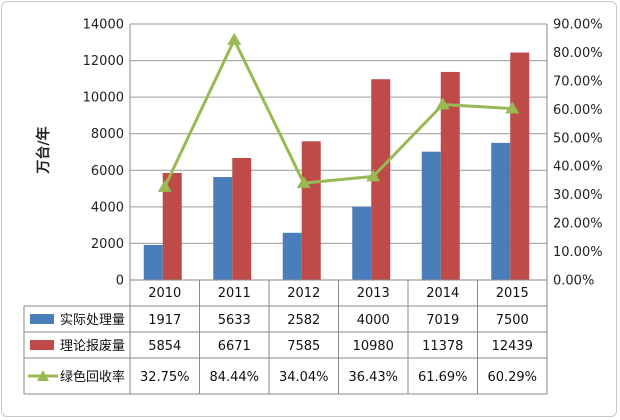 This screenshot has width=620, height=420. Describe the element at coordinates (578, 81) in the screenshot. I see `y2-tick-label: 70.00%` at that location.